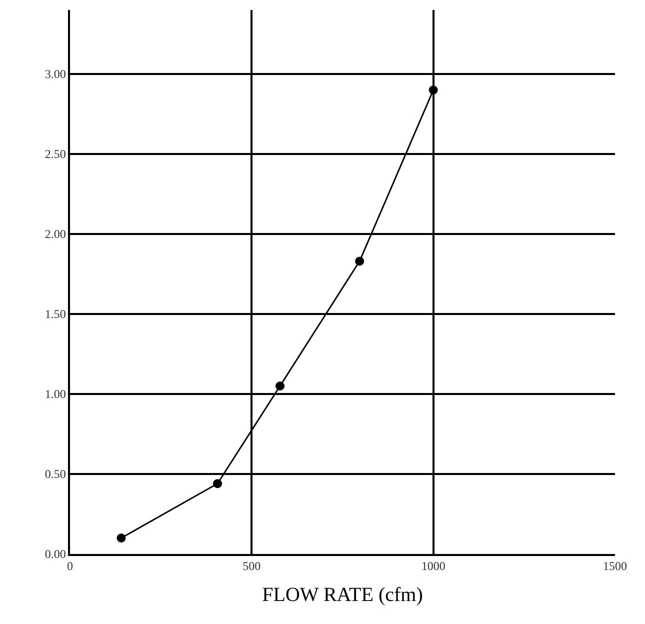 This screenshot has height=624, width=645. Describe the element at coordinates (55, 474) in the screenshot. I see `y-tick-label: 0.50` at that location.